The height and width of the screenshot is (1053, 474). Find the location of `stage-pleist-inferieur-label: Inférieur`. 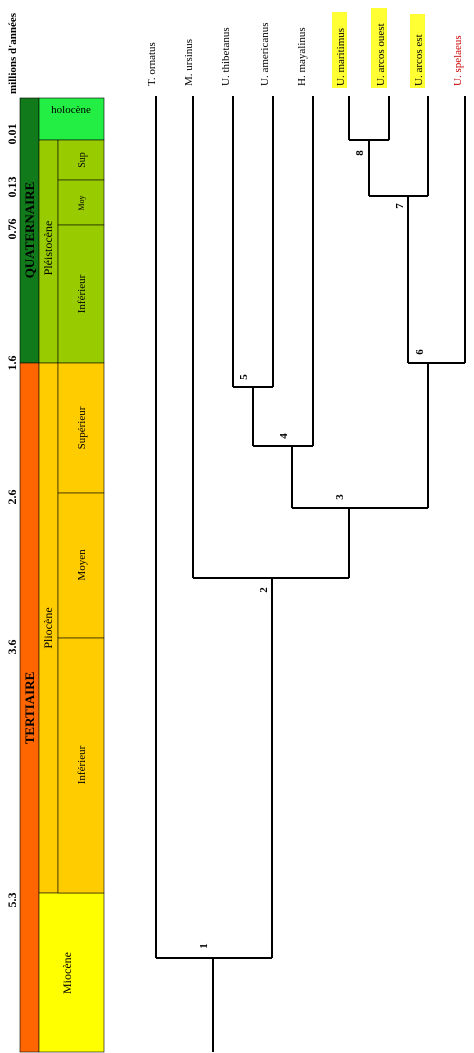

stage-pleist-inferieur-label: Inférieur is located at coordinates (82, 293).